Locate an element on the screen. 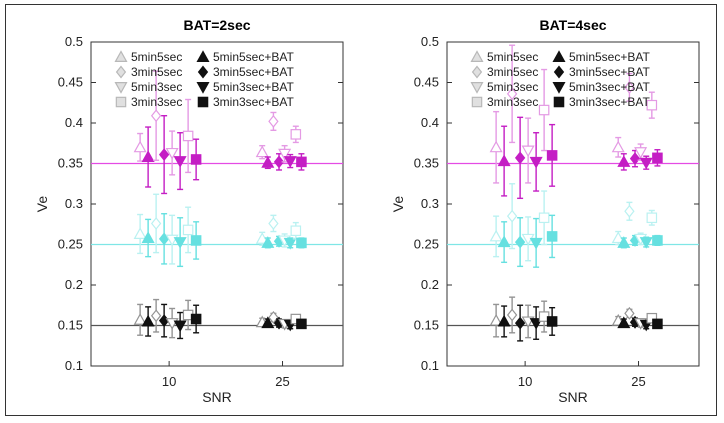 The image size is (724, 423). legend-label: 3min3sec+BAT is located at coordinates (609, 102).